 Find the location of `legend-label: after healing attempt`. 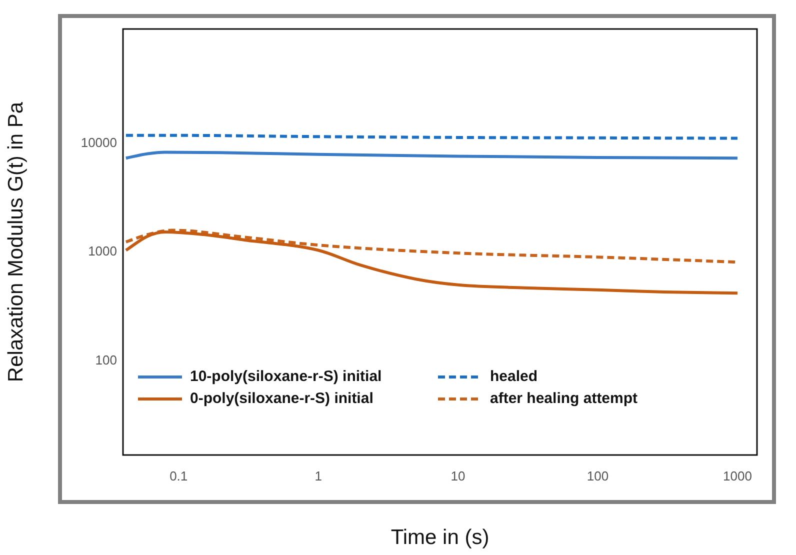

legend-label: after healing attempt is located at coordinates (564, 399).